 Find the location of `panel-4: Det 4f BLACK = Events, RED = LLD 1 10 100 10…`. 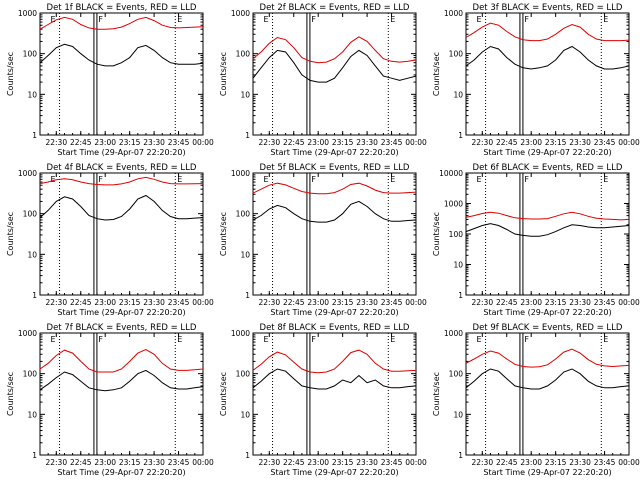

panel-4: Det 4f BLACK = Events, RED = LLD 1 10 100 10… is located at coordinates (110, 240).